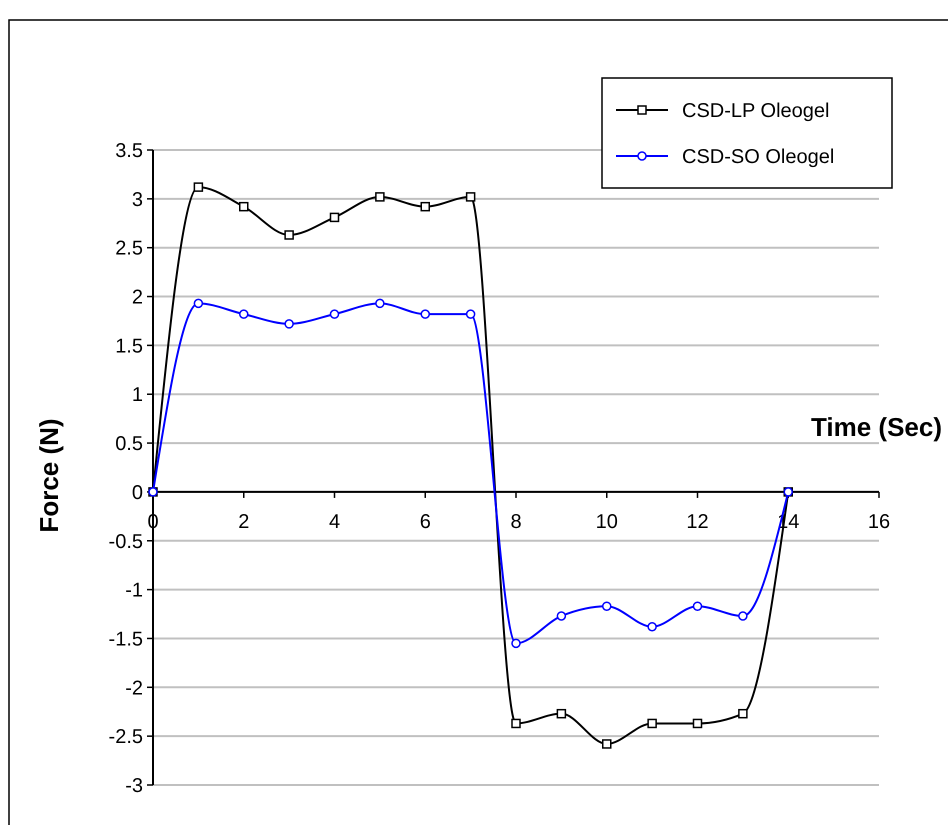  Describe the element at coordinates (137, 297) in the screenshot. I see `y-tick-label: 2` at that location.